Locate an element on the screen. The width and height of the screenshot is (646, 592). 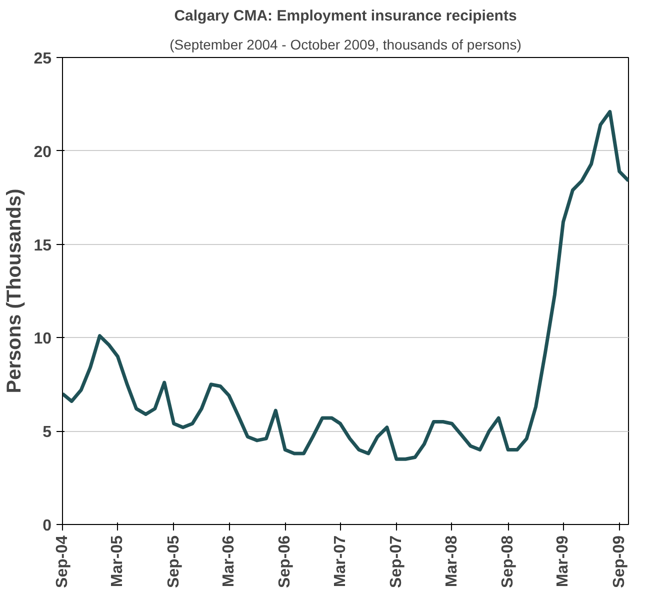
x-tick-label: Mar-08 is located at coordinates (451, 561).